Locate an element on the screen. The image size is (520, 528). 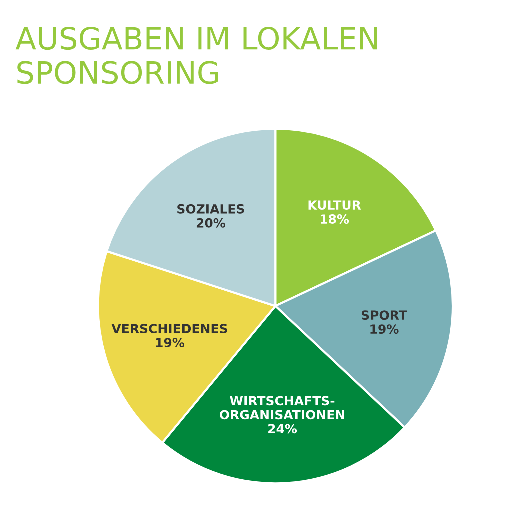
slice-label: SPORT is located at coordinates (385, 315).